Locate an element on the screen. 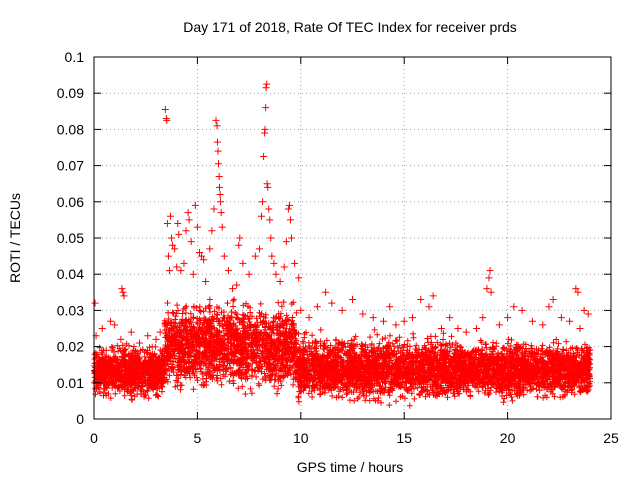 Image resolution: width=640 pixels, height=480 pixels. y-tick-label: 0 is located at coordinates (80, 419).